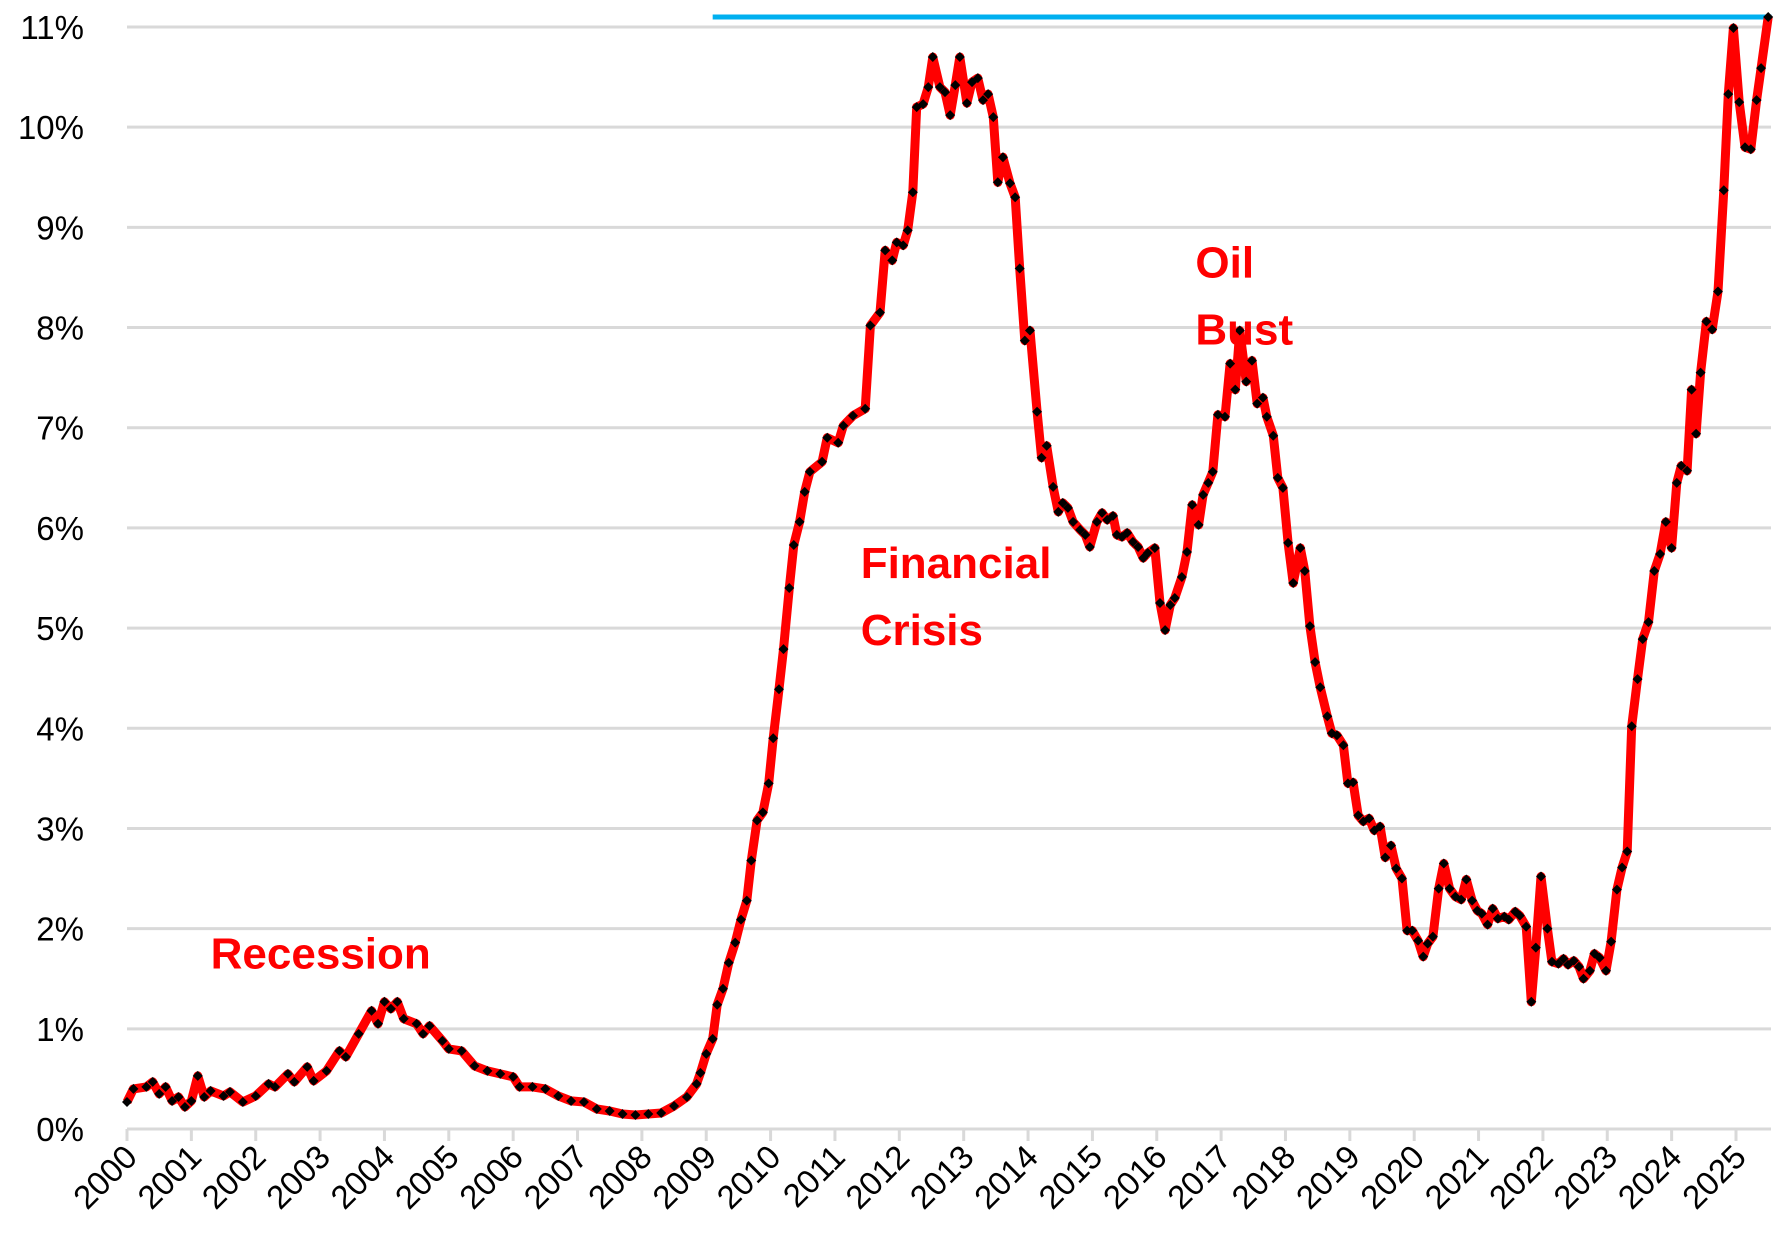 The height and width of the screenshot is (1255, 1780). Describe the element at coordinates (298, 1177) in the screenshot. I see `x-tick-label: 2003` at that location.